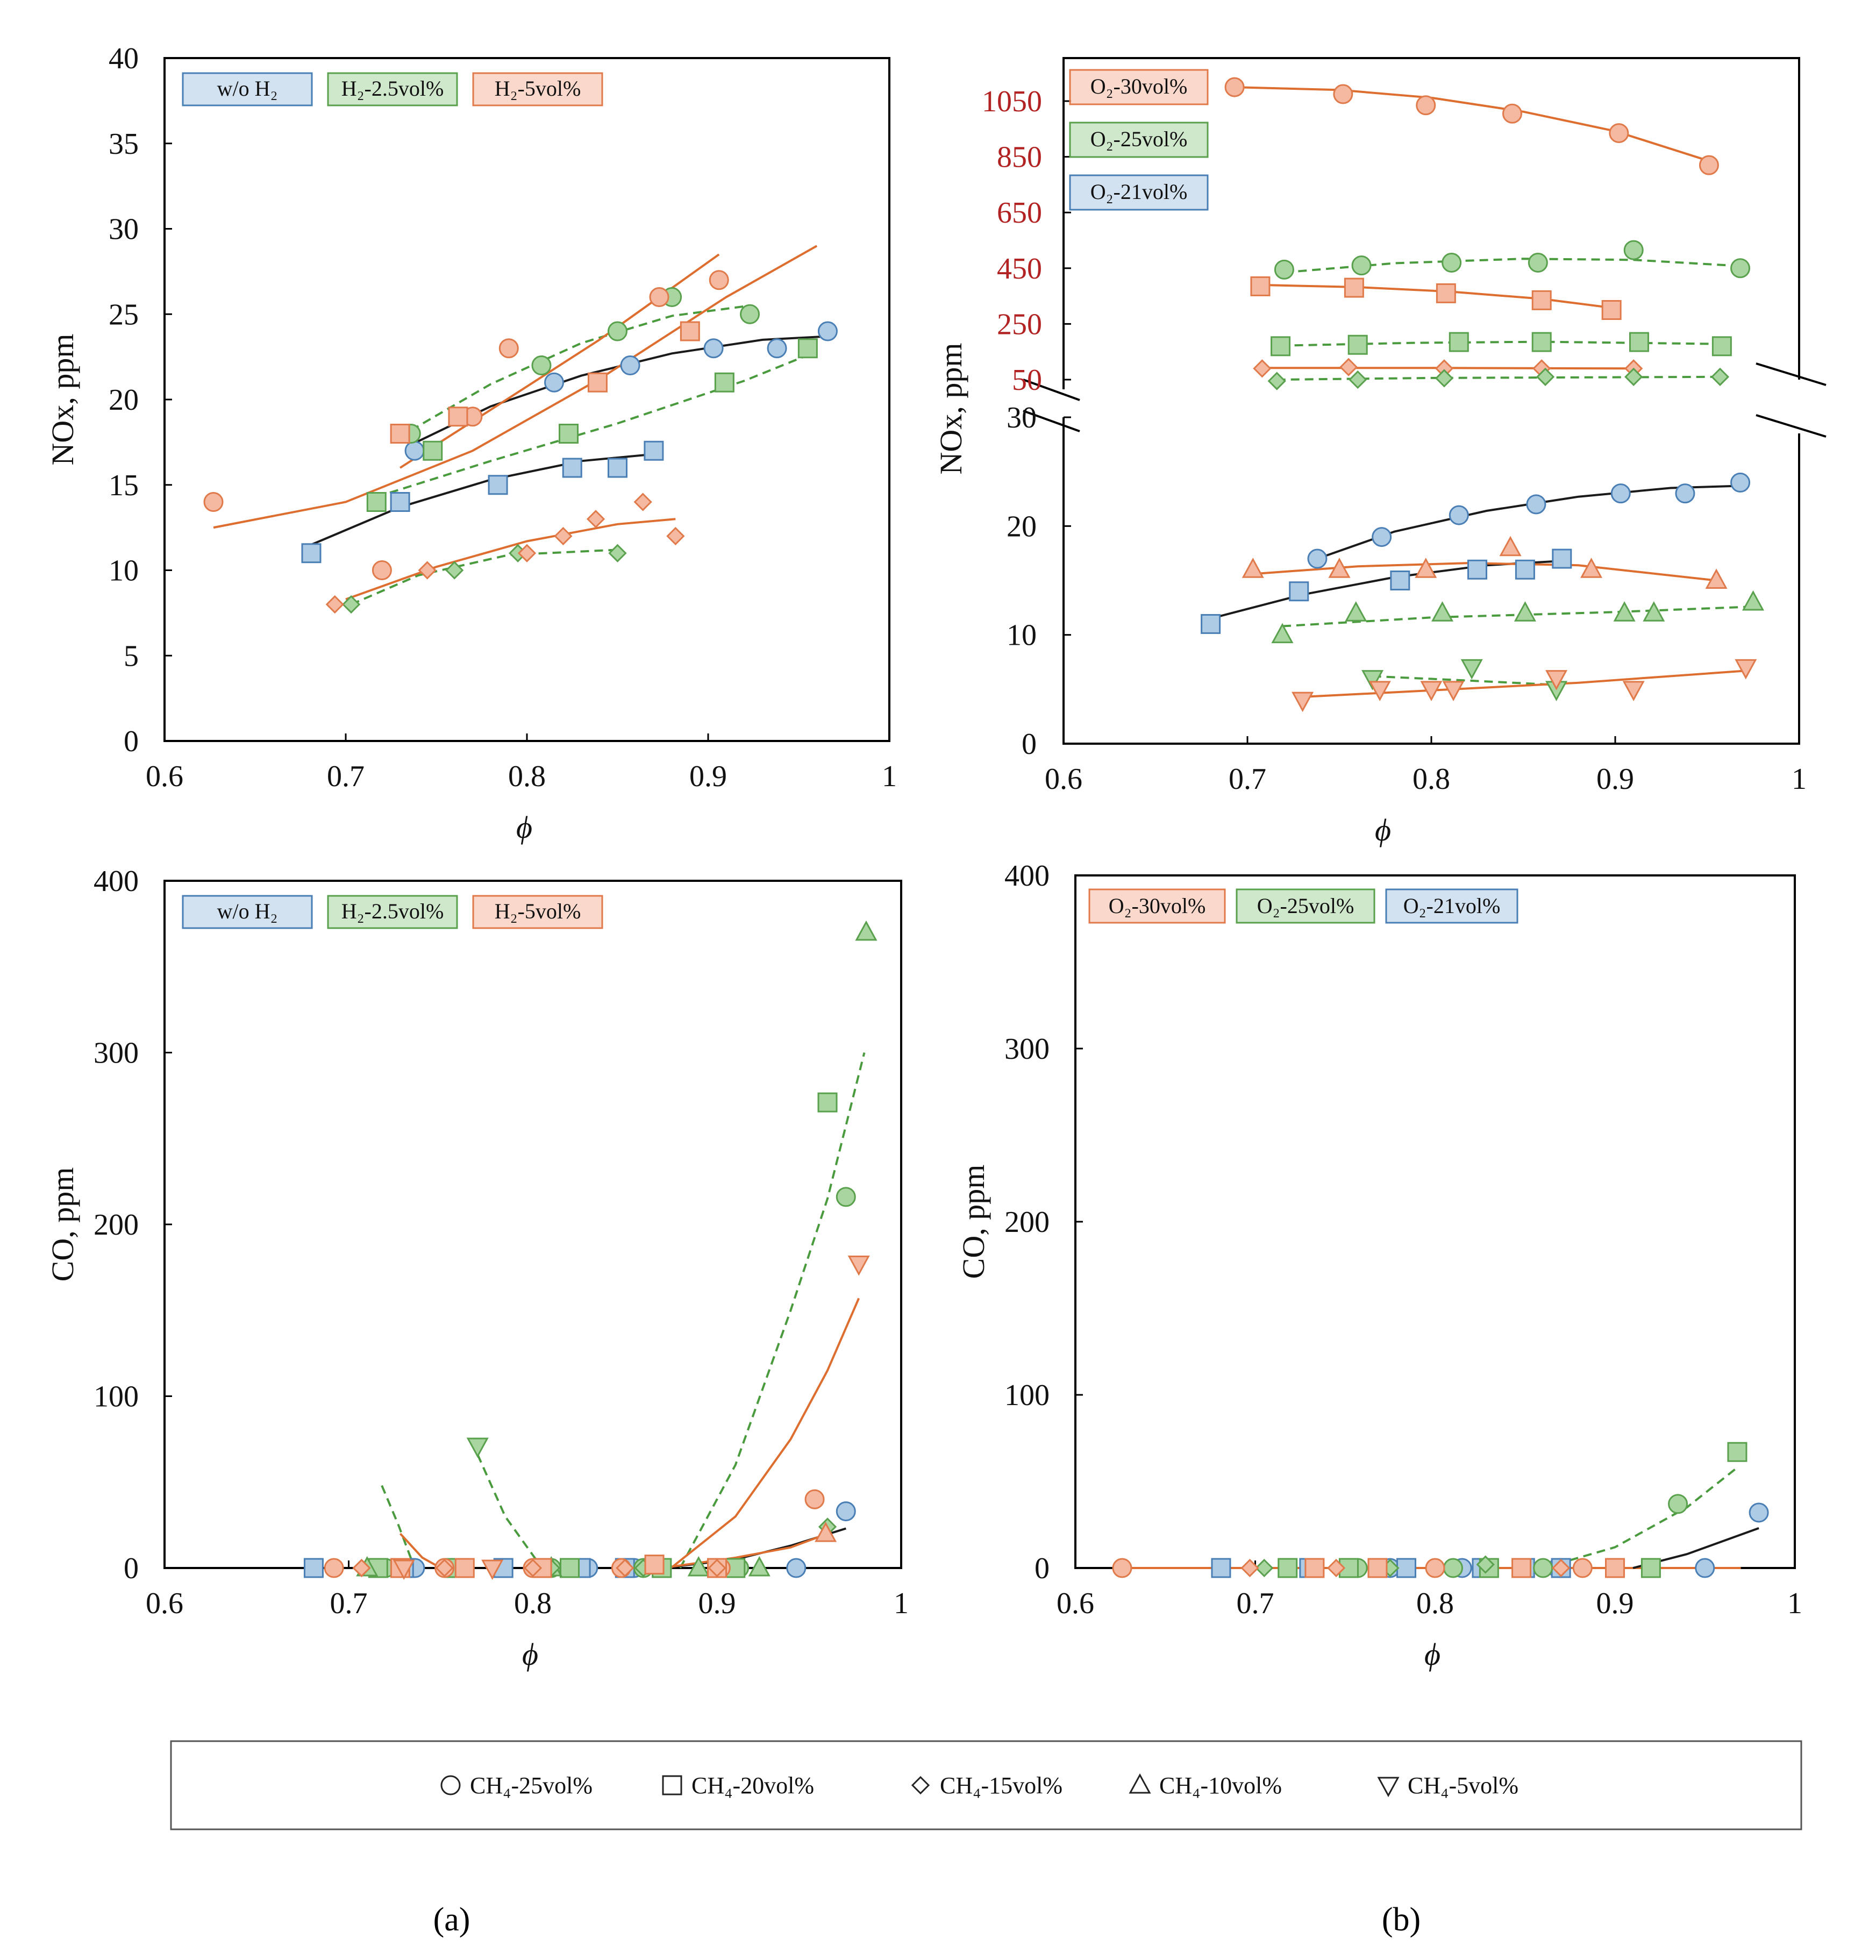 The image size is (1876, 1960). Describe the element at coordinates (1795, 1603) in the screenshot. I see `co_b-x-tick-label: 1` at that location.